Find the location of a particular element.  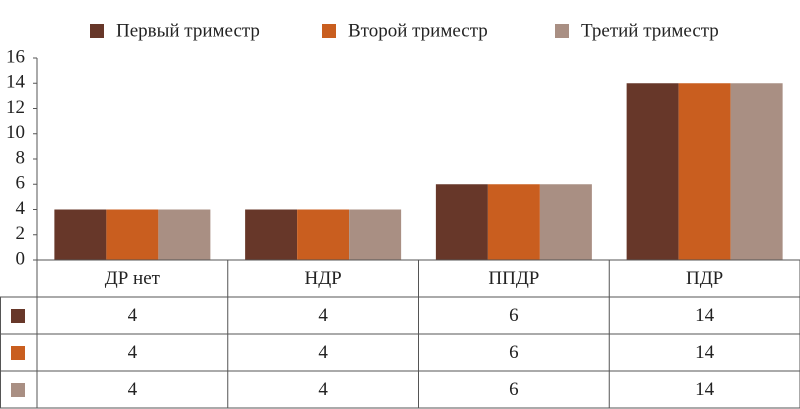

y-tick-label: 6 is located at coordinates (21, 183).